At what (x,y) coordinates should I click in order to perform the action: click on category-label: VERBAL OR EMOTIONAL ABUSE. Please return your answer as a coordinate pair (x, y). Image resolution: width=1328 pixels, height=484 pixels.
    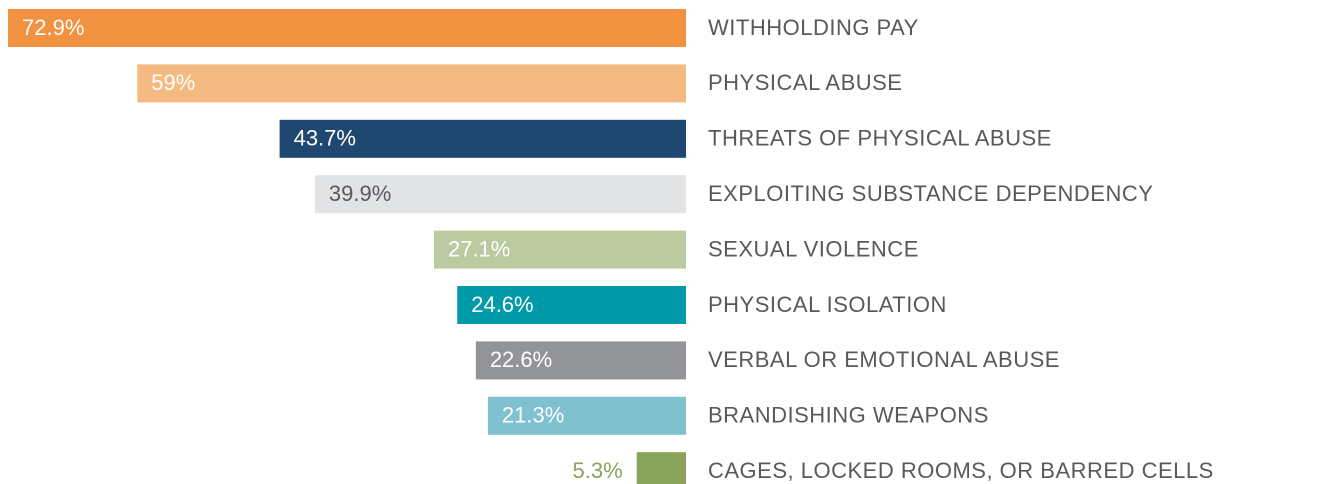
    Looking at the image, I should click on (884, 359).